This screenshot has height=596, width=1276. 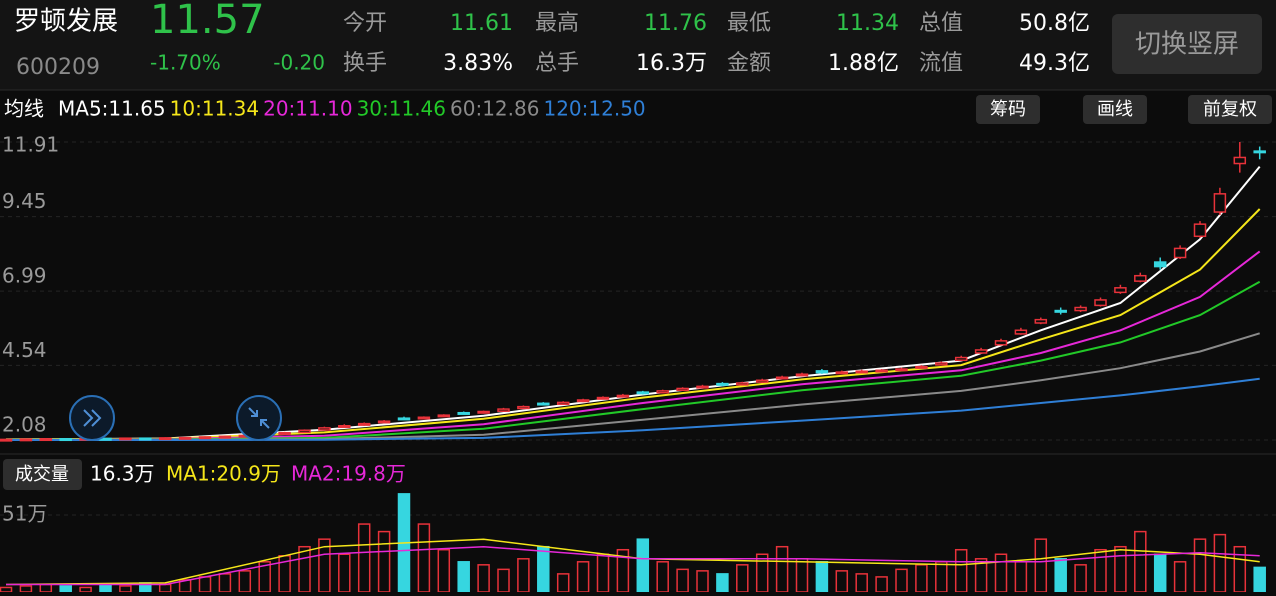 I want to click on legend-entry: 30:11.46, so click(x=401, y=109).